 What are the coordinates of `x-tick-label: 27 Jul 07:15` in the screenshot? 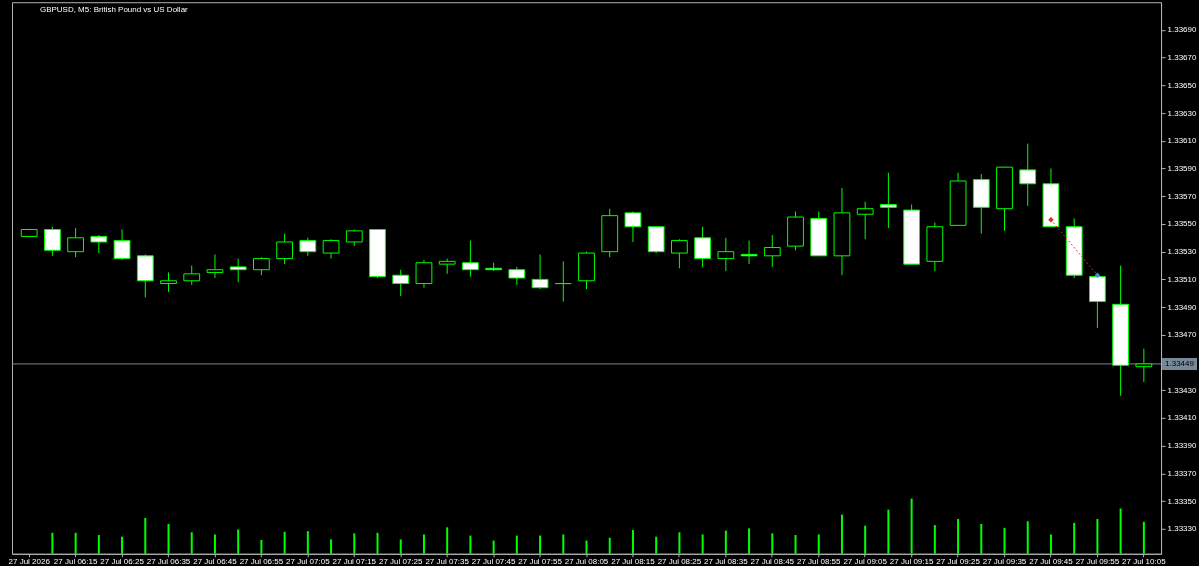 It's located at (354, 562).